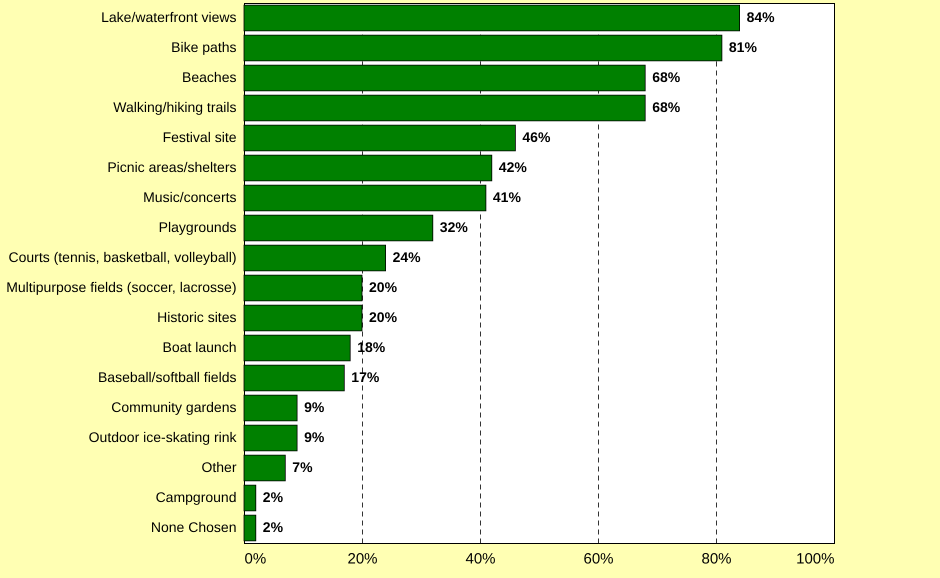 The height and width of the screenshot is (578, 940). What do you see at coordinates (219, 467) in the screenshot?
I see `y-tick-label: Other` at bounding box center [219, 467].